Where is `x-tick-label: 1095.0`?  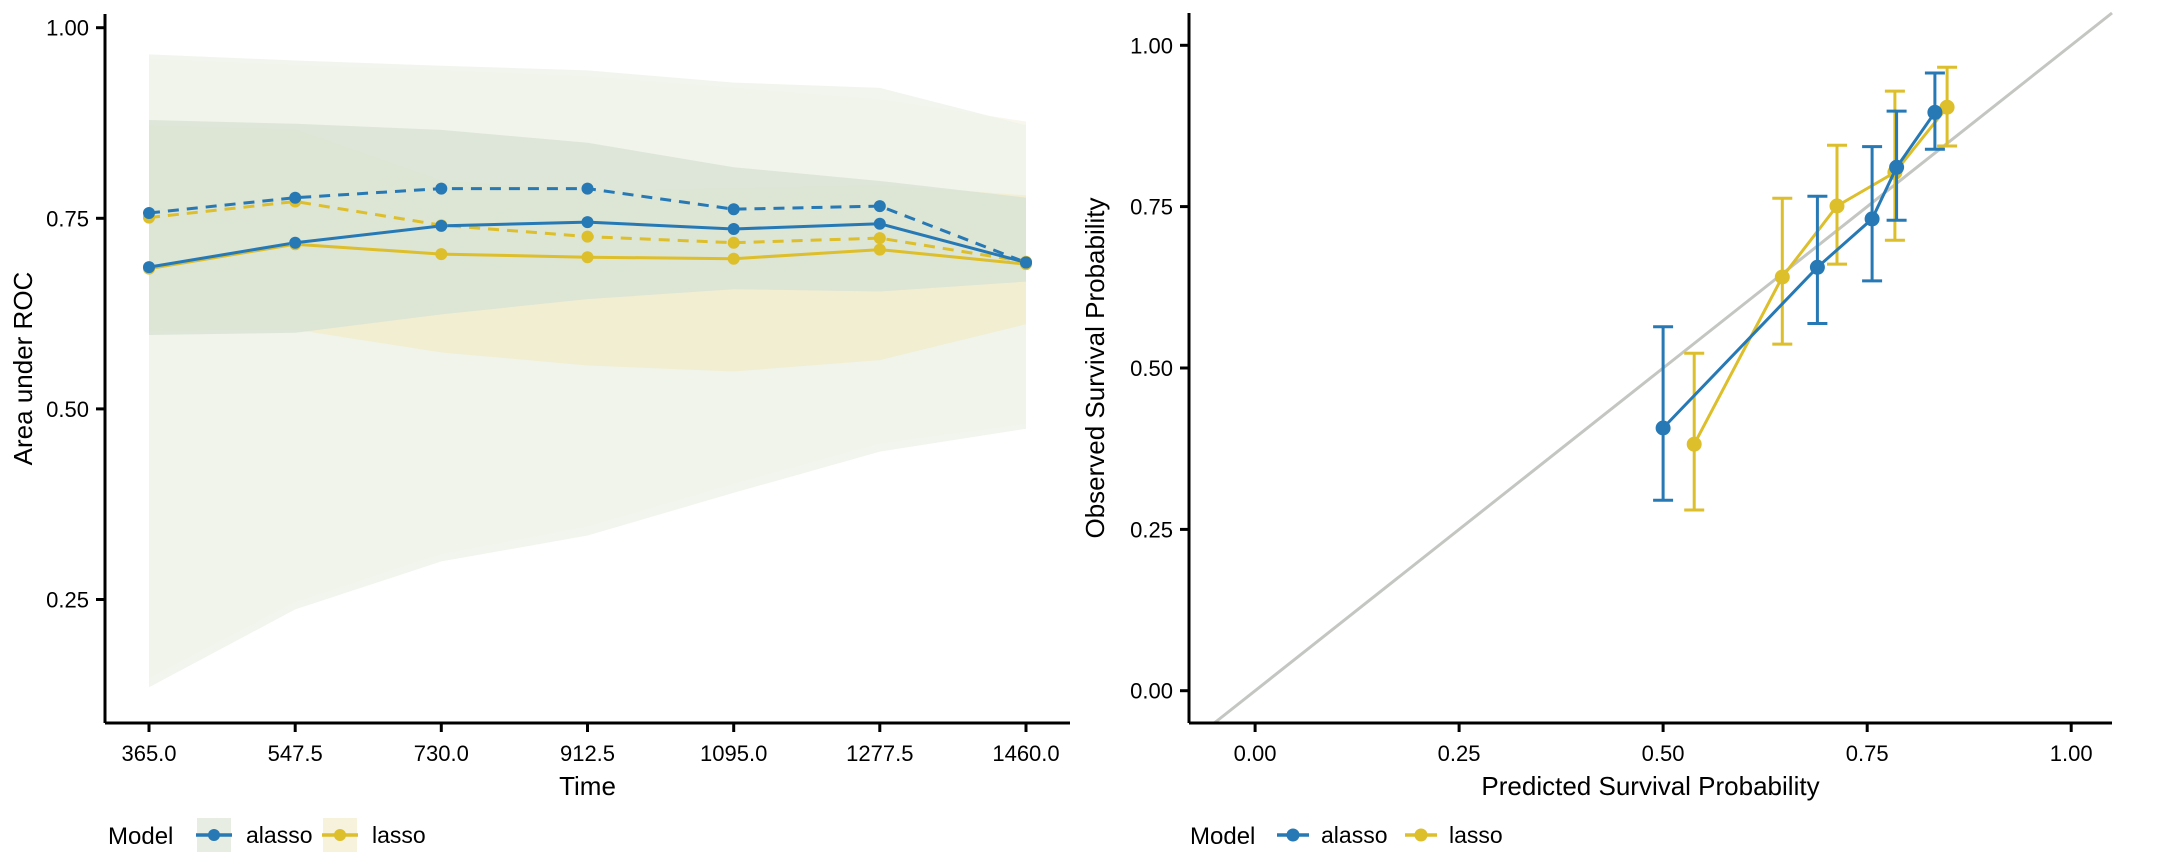
x-tick-label: 1095.0 is located at coordinates (733, 753).